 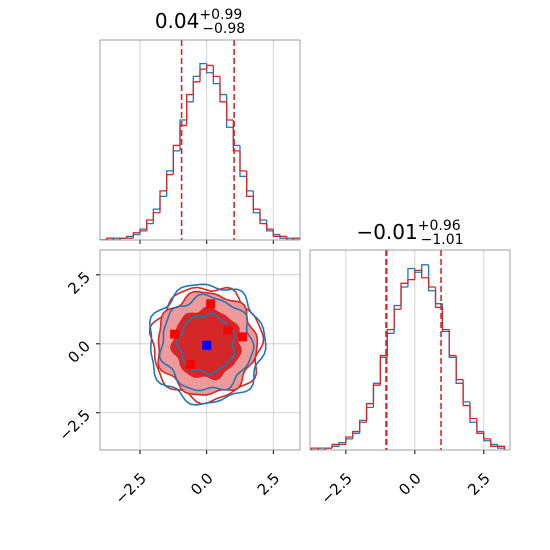 I want to click on y-tick-label: 2.5, so click(x=79, y=283).